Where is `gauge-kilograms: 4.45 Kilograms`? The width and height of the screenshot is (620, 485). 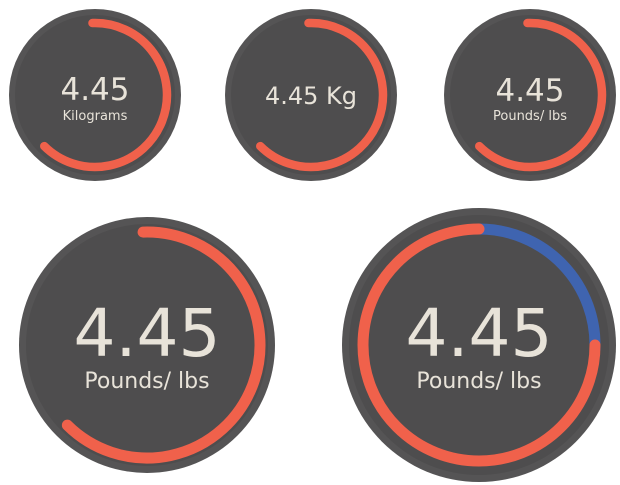
gauge-kilograms: 4.45 Kilograms is located at coordinates (95, 95).